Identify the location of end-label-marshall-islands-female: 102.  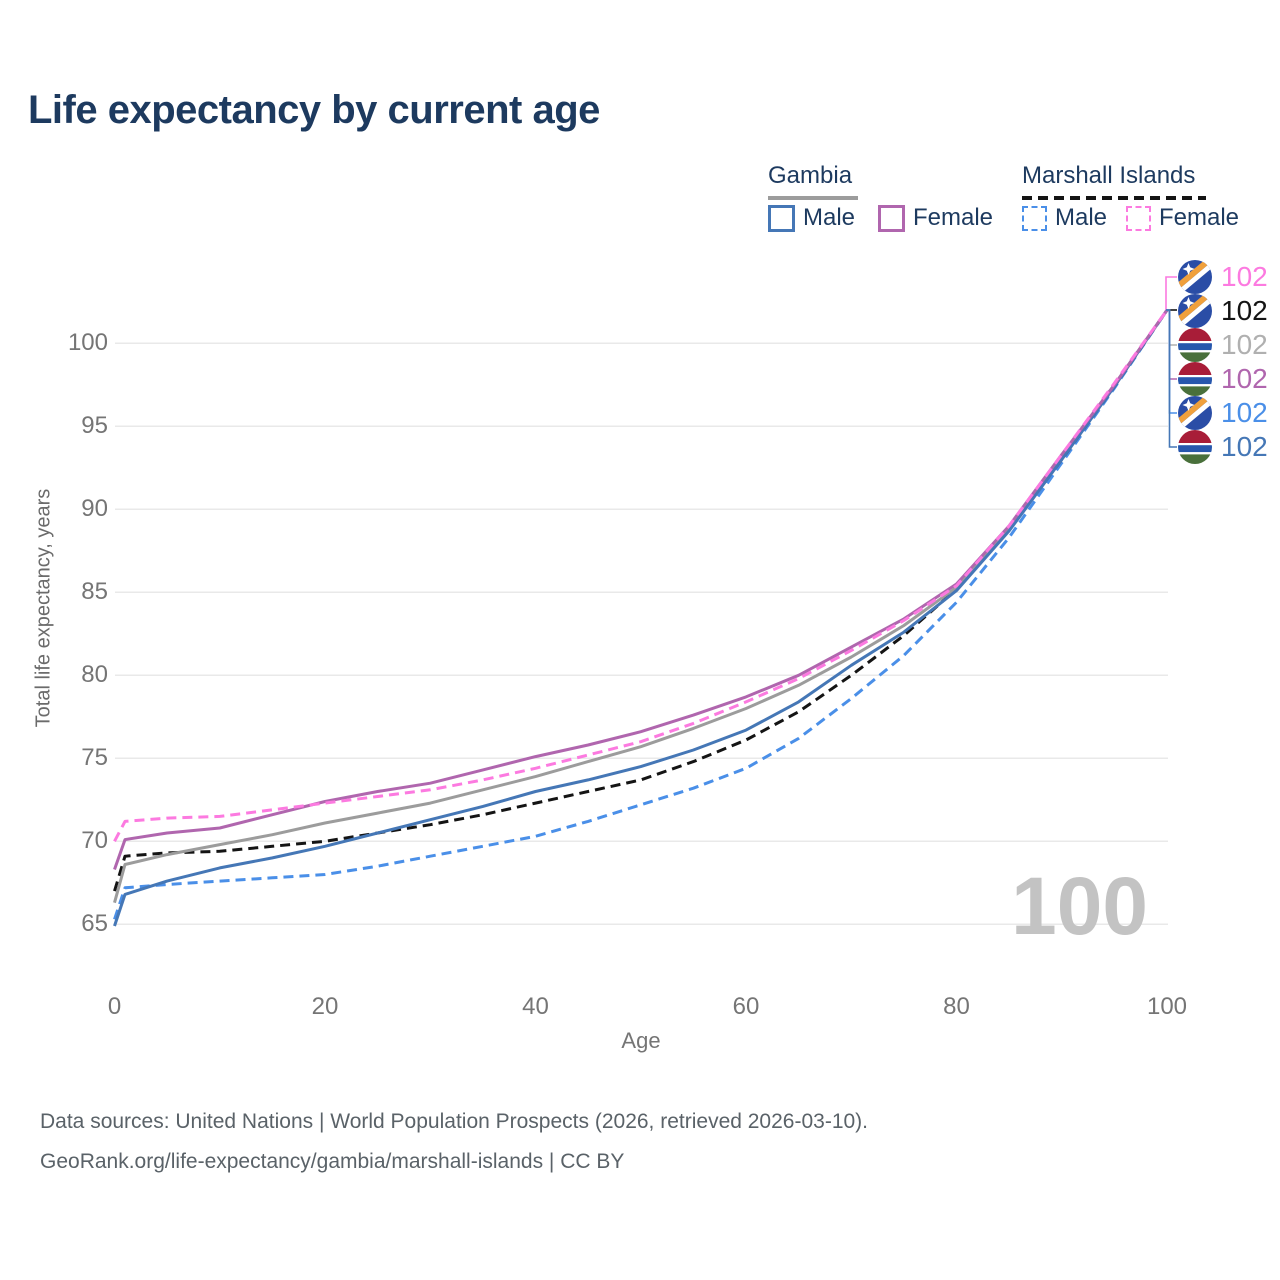
(1223, 277).